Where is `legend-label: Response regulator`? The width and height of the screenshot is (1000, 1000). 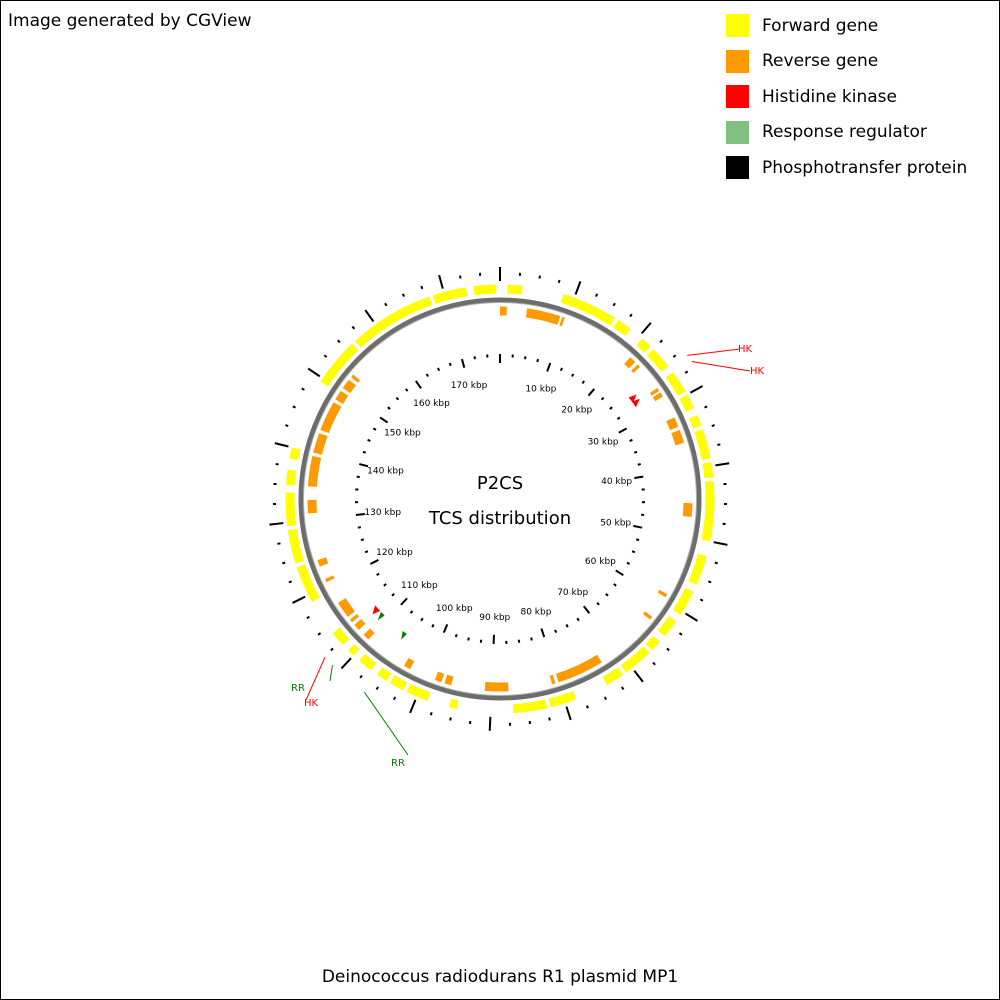 legend-label: Response regulator is located at coordinates (844, 132).